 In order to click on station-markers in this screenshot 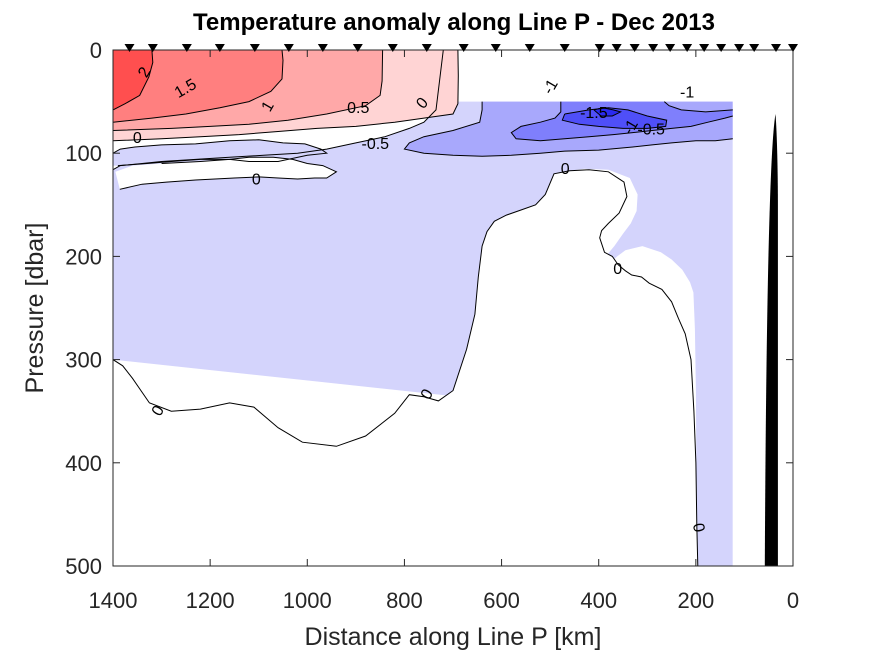, I will do `click(461, 48)`.